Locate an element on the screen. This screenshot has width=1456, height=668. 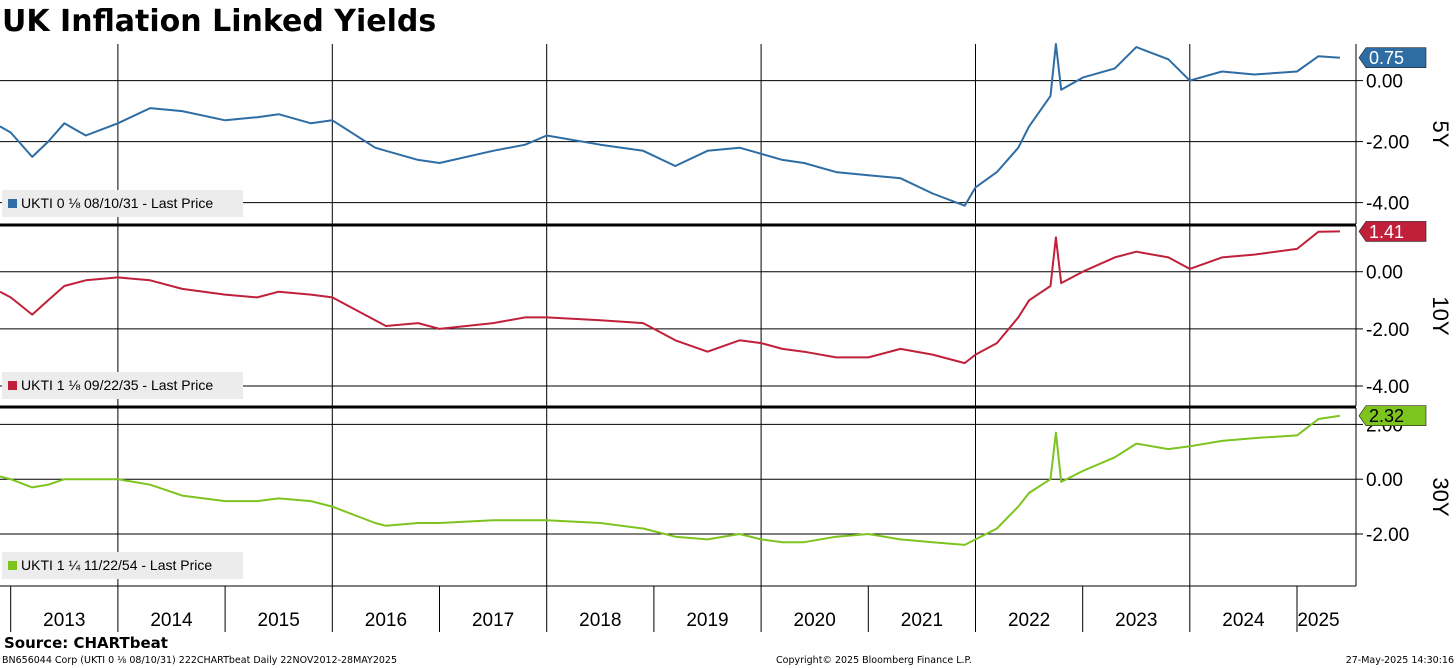
last-value-label: 2.32 is located at coordinates (1386, 416).